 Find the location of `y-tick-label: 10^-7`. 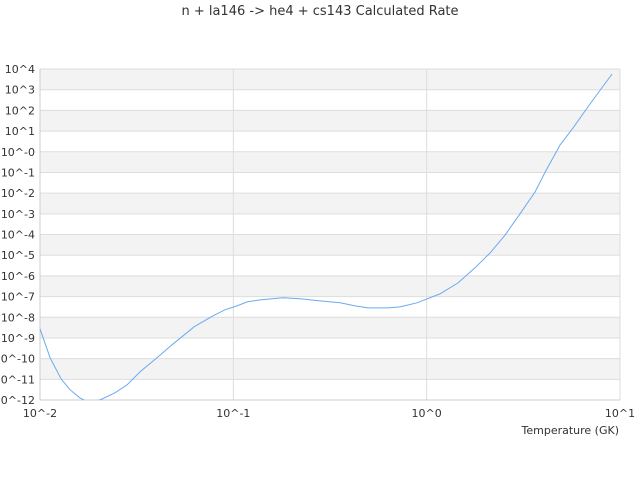

y-tick-label: 10^-7 is located at coordinates (18, 297).